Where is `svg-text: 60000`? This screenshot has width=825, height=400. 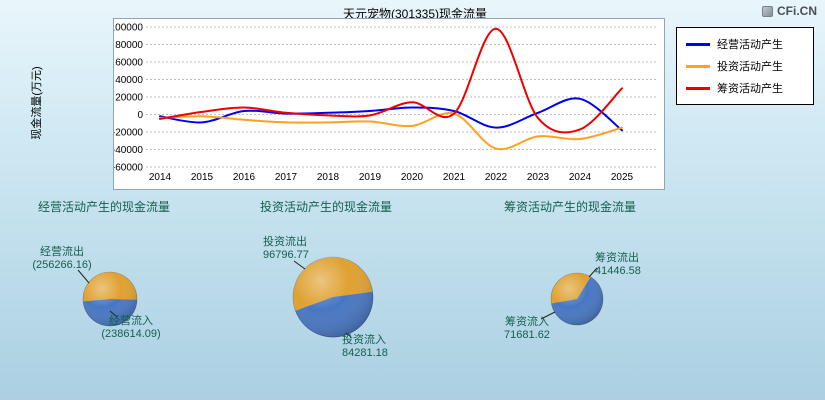 svg-text: 60000 is located at coordinates (129, 63).